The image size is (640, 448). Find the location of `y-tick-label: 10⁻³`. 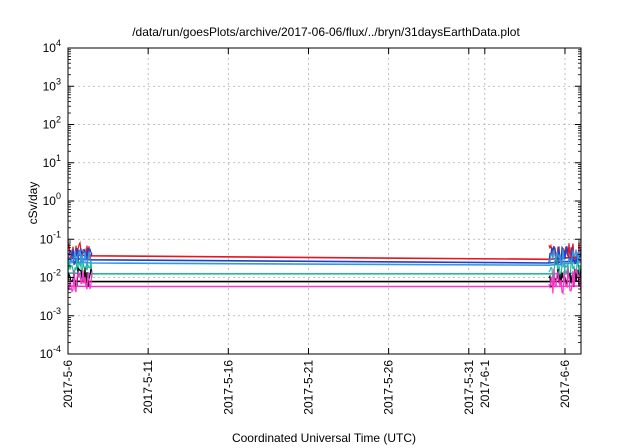

y-tick-label: 10⁻³ is located at coordinates (50, 314).